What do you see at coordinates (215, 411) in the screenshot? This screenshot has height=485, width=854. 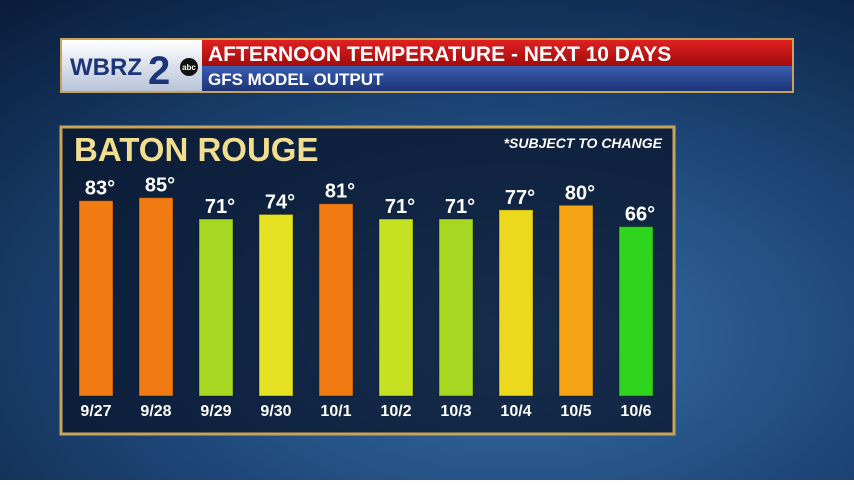 I see `x-tick-label: 9/29` at bounding box center [215, 411].